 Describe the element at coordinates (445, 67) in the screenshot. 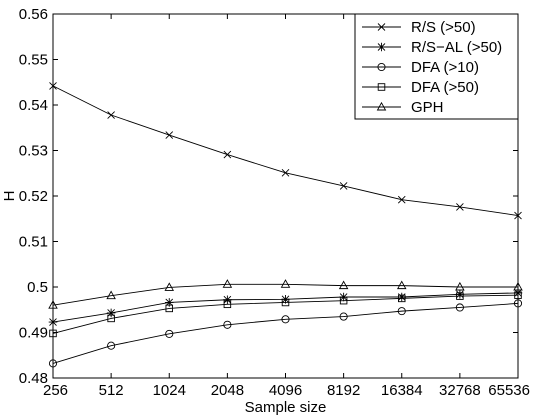

I see `legend-label: DFA (>10)` at that location.